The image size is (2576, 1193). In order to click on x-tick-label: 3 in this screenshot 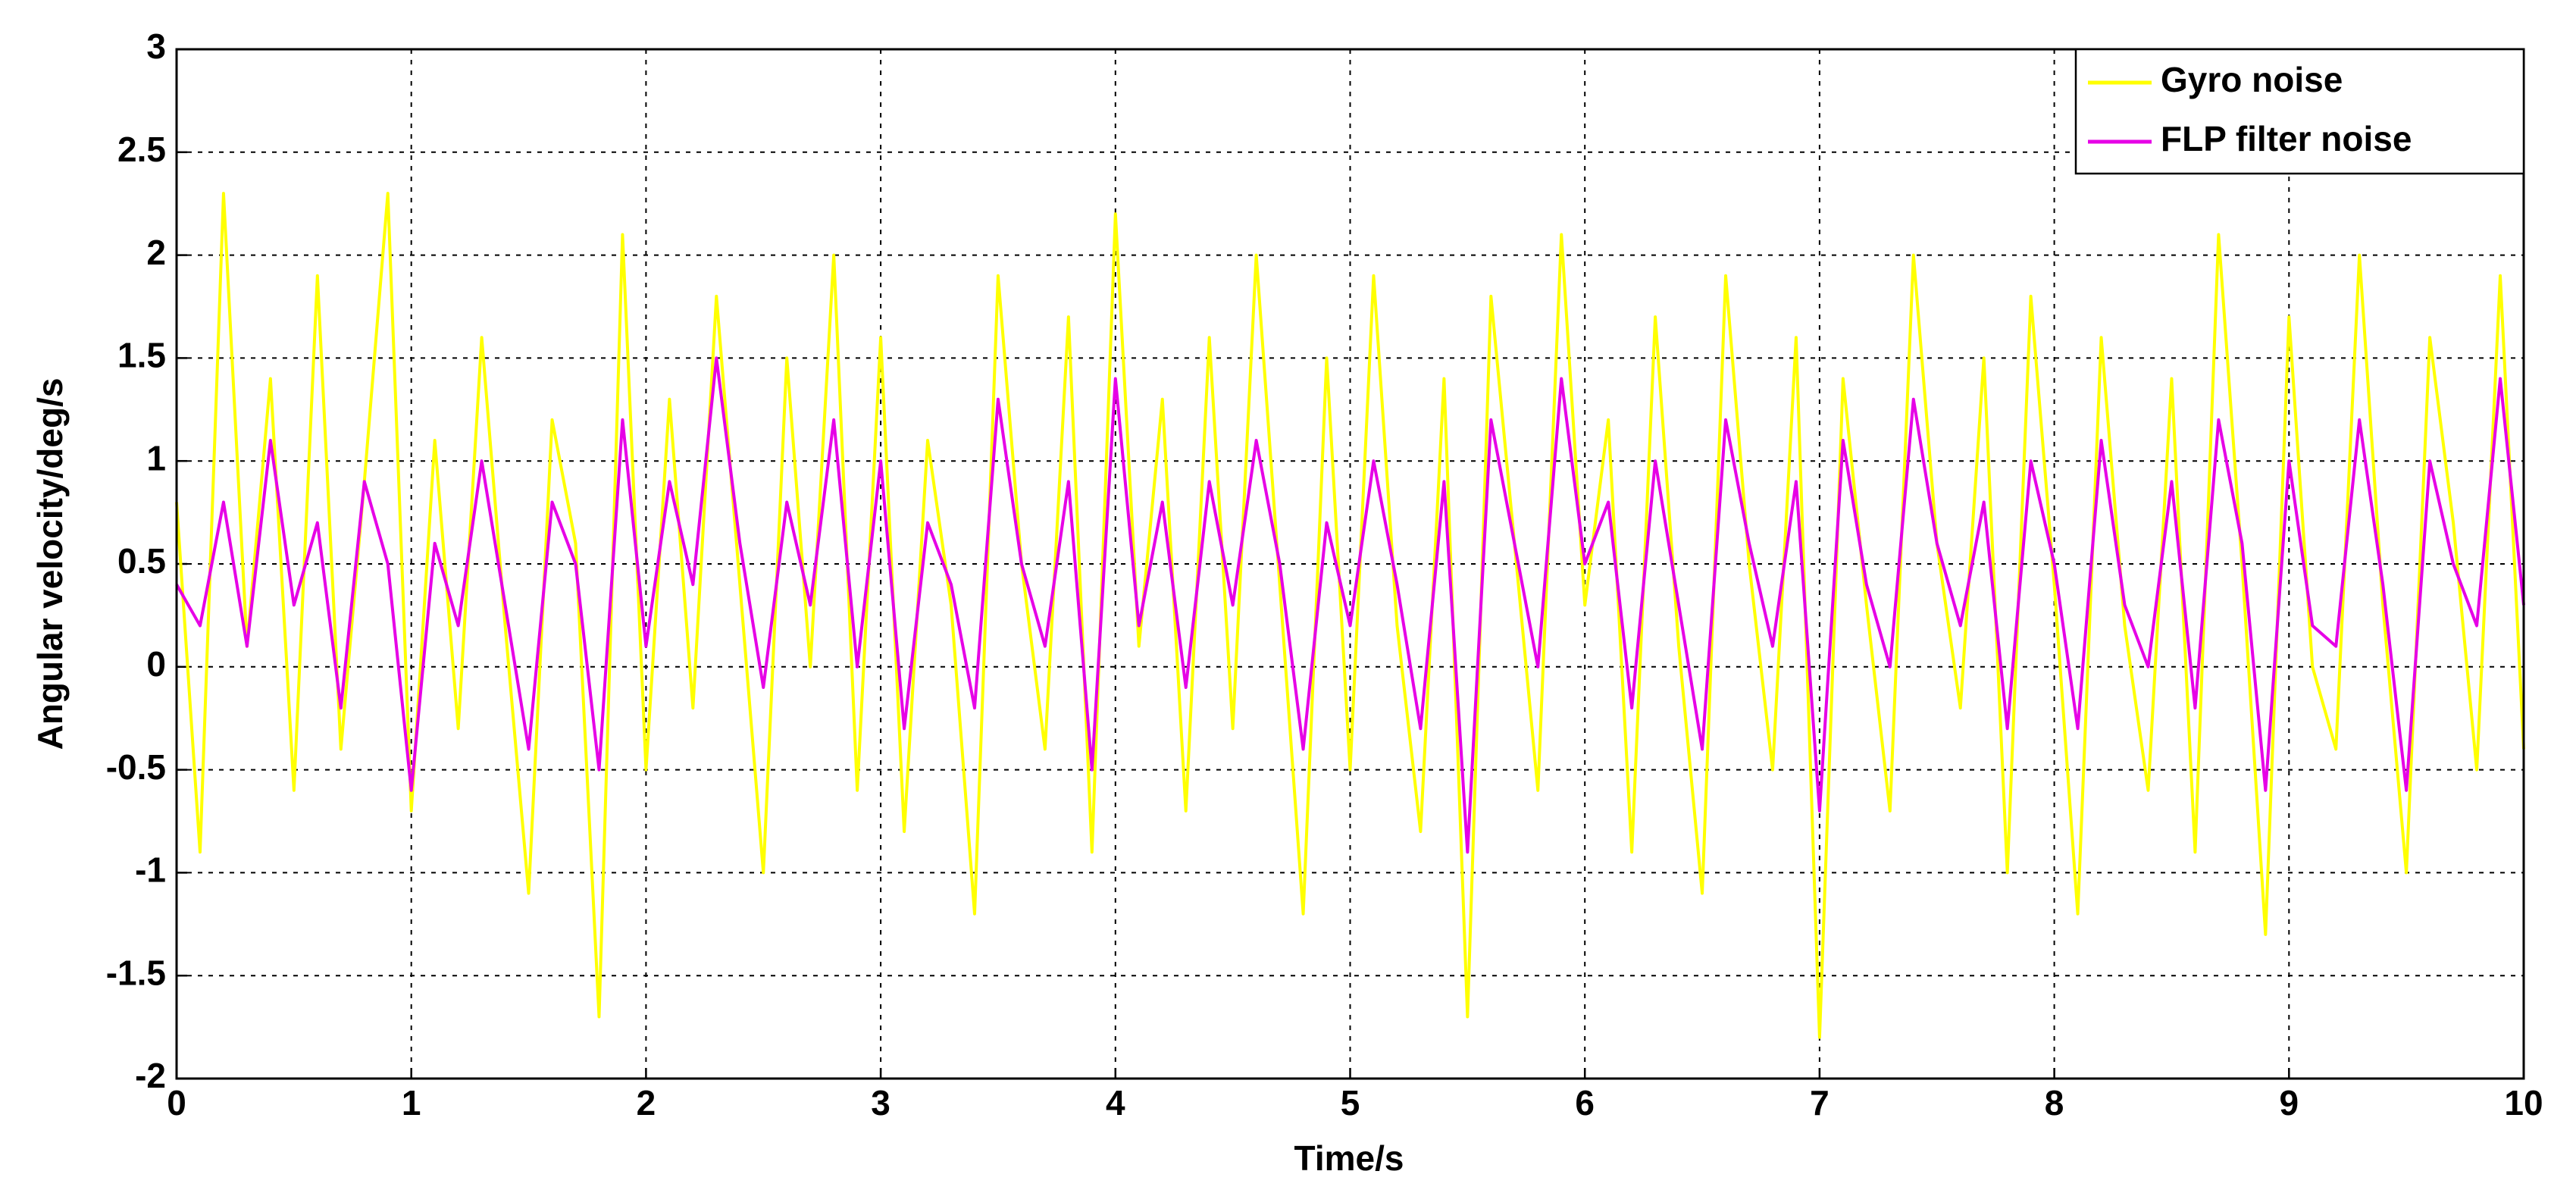, I will do `click(881, 1103)`.